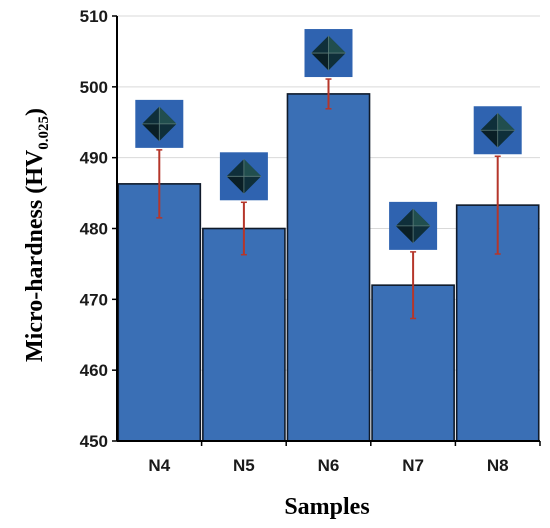 The image size is (550, 528). Describe the element at coordinates (94, 158) in the screenshot. I see `y-tick-label: 490` at that location.